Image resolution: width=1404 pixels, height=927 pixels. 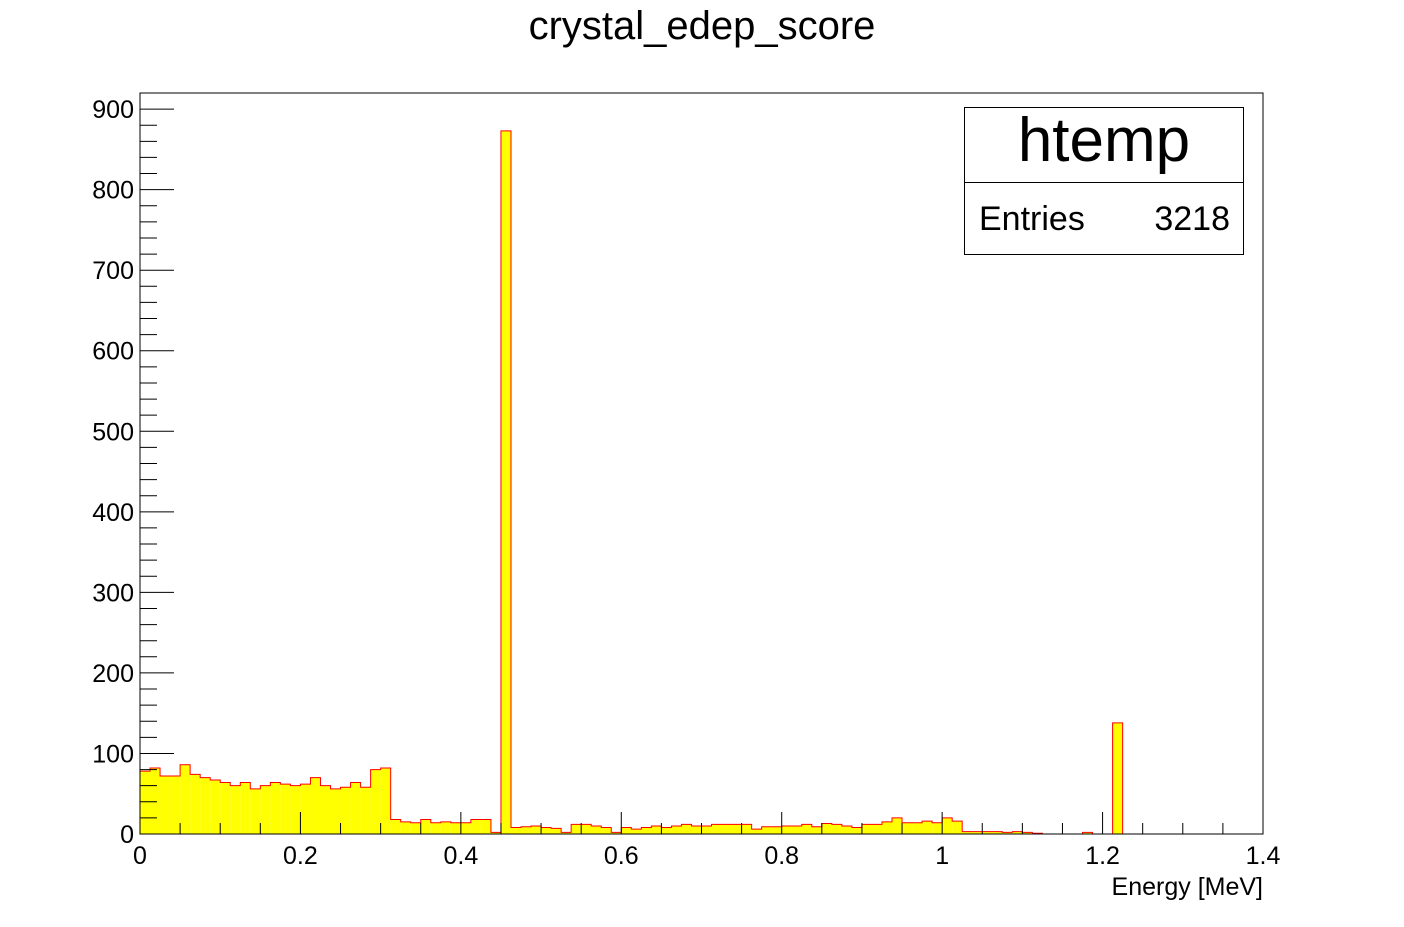 I want to click on x-tick-label: 0.8, so click(x=781, y=856).